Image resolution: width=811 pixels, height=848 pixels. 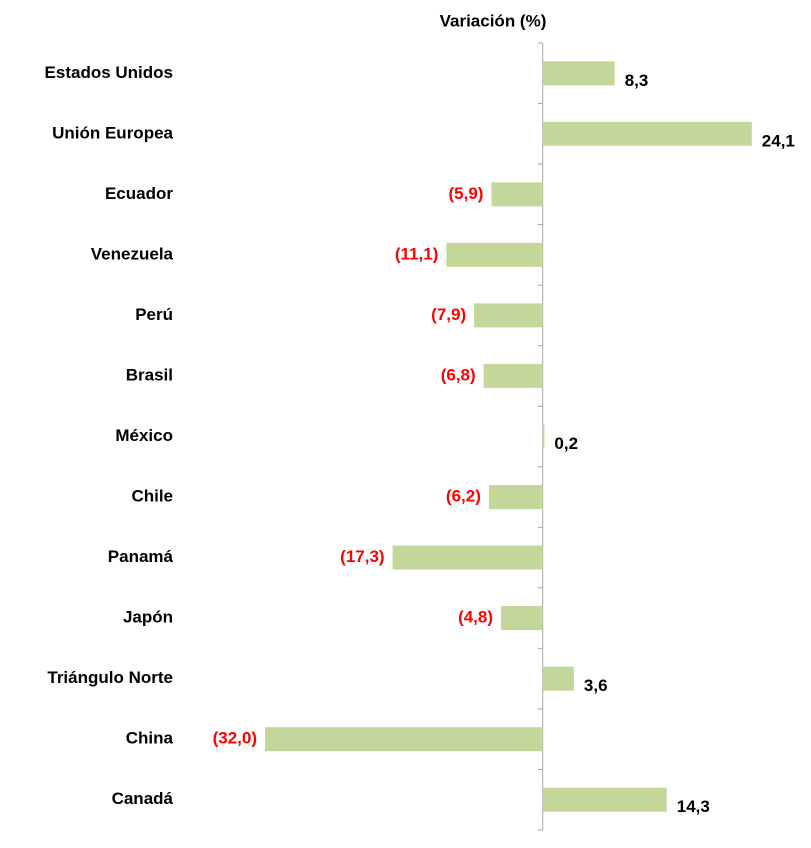 What do you see at coordinates (112, 132) in the screenshot?
I see `category-label: Unión Europea` at bounding box center [112, 132].